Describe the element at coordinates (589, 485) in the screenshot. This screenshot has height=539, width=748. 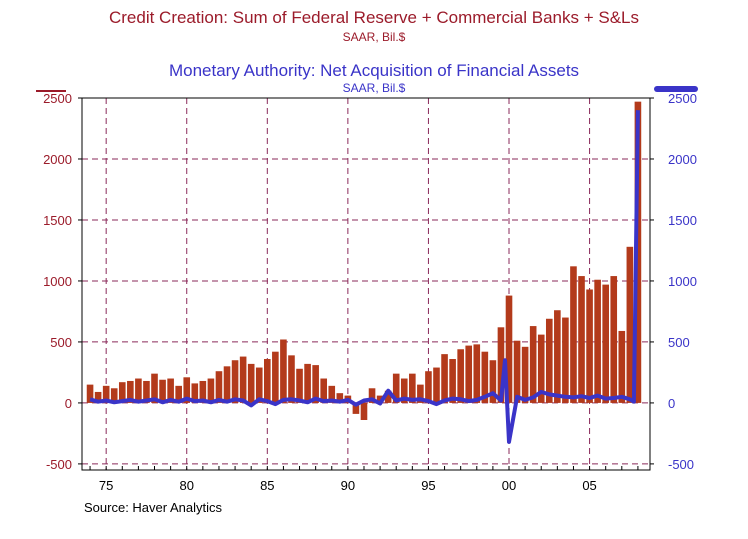
I see `x-tick-label: 05` at that location.